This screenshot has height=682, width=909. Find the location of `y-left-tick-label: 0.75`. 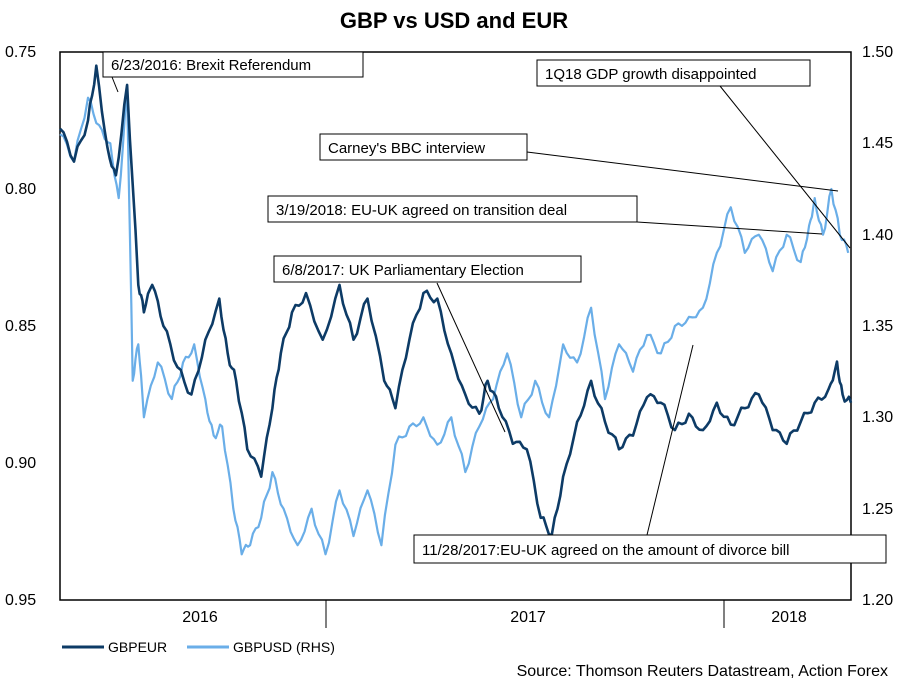

y-left-tick-label: 0.75 is located at coordinates (20, 52).